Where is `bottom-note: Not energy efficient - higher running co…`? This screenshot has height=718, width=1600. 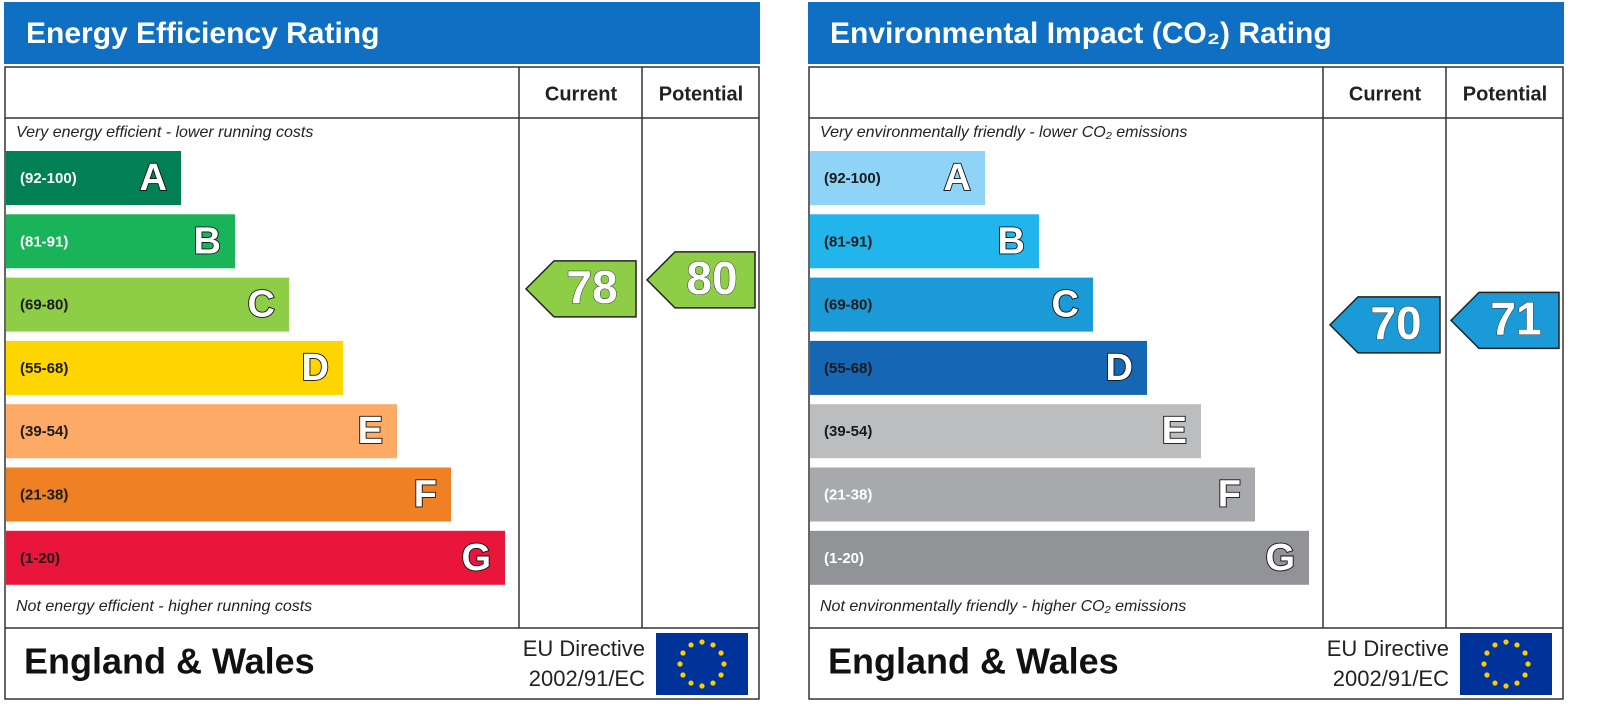 bottom-note: Not energy efficient - higher running co… is located at coordinates (164, 606).